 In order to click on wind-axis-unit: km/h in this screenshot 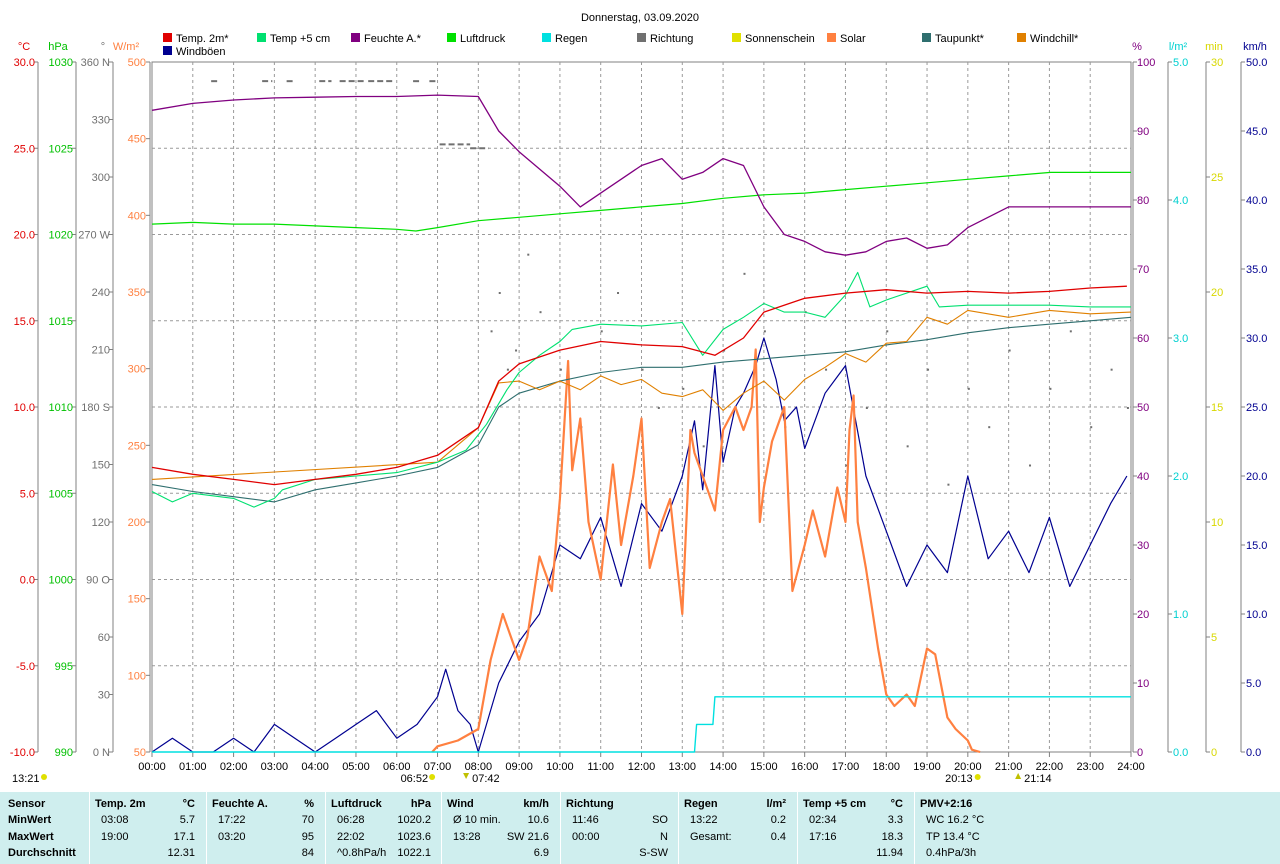, I will do `click(1255, 47)`.